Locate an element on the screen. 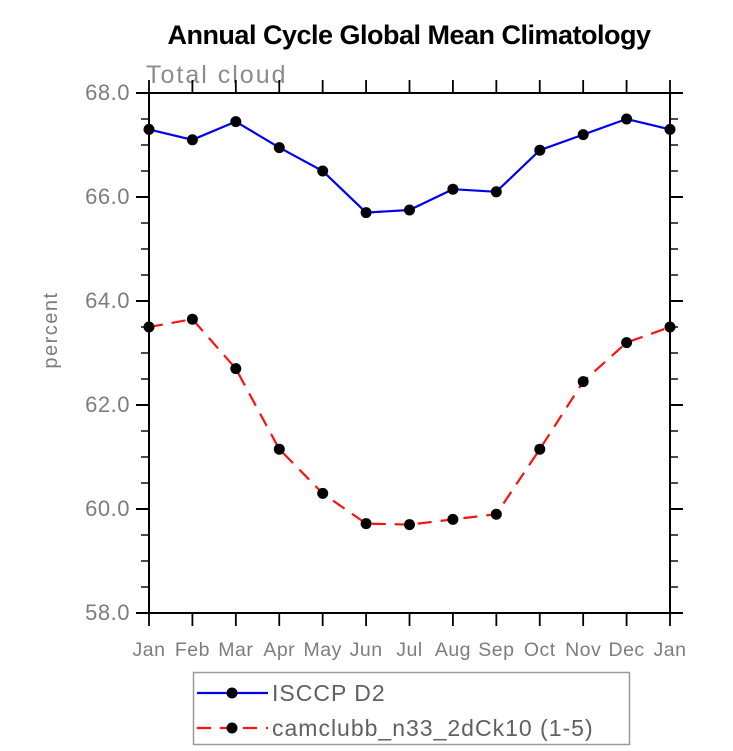 This screenshot has width=733, height=751. x-tick-label: Sep is located at coordinates (496, 650).